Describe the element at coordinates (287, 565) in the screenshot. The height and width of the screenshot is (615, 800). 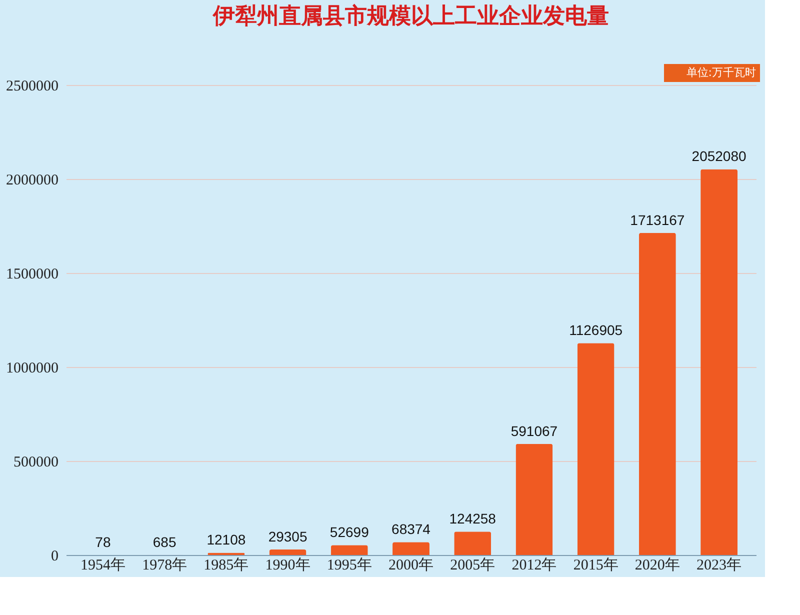
I see `x-tick-label: 1990年` at that location.